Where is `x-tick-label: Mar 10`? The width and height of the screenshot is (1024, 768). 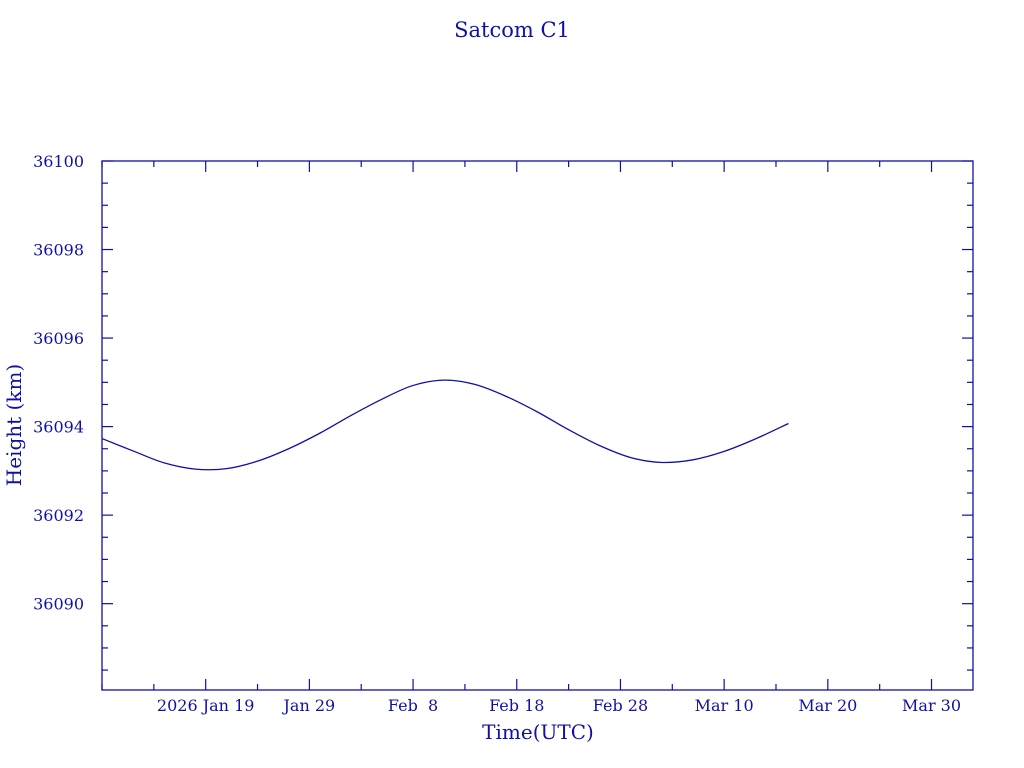 x-tick-label: Mar 10 is located at coordinates (724, 705).